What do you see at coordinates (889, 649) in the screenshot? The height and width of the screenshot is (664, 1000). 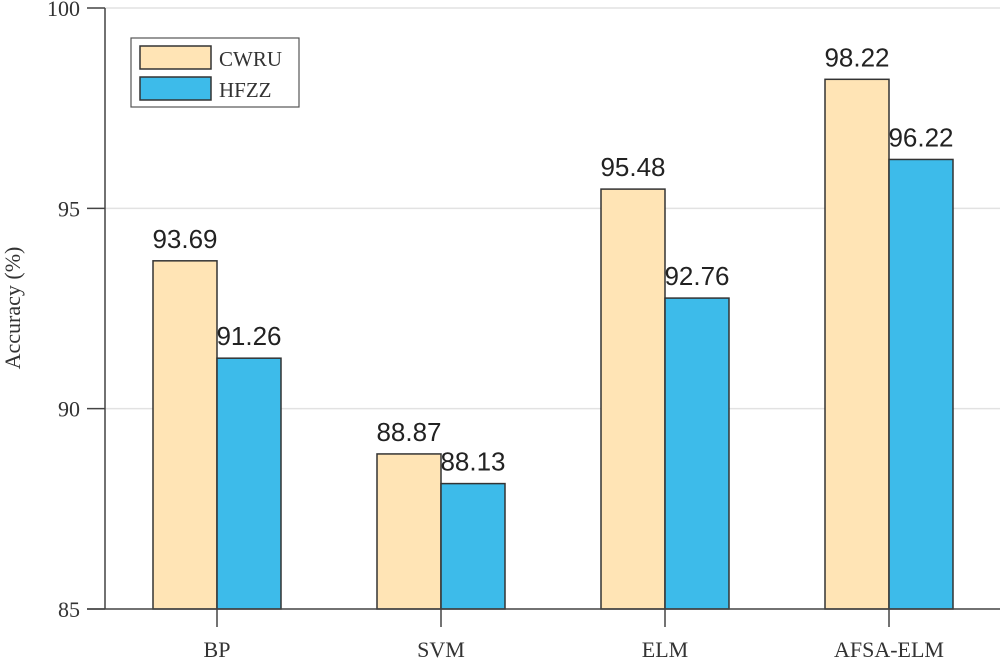 I see `x-tick-label: AFSA-ELM` at bounding box center [889, 649].